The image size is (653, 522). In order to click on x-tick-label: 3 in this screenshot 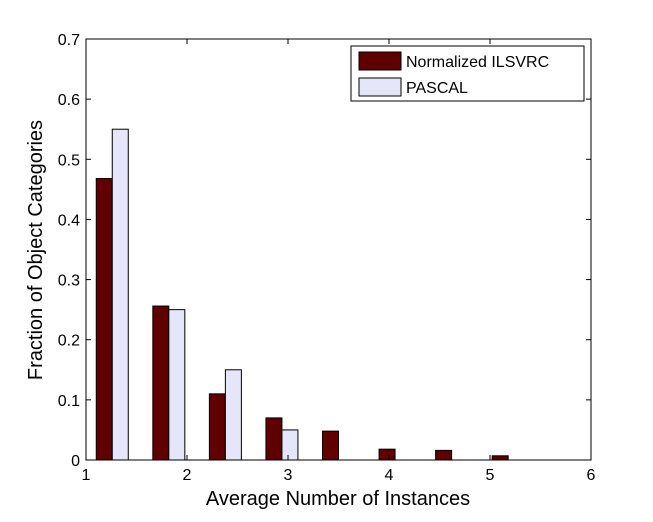, I will do `click(288, 475)`.